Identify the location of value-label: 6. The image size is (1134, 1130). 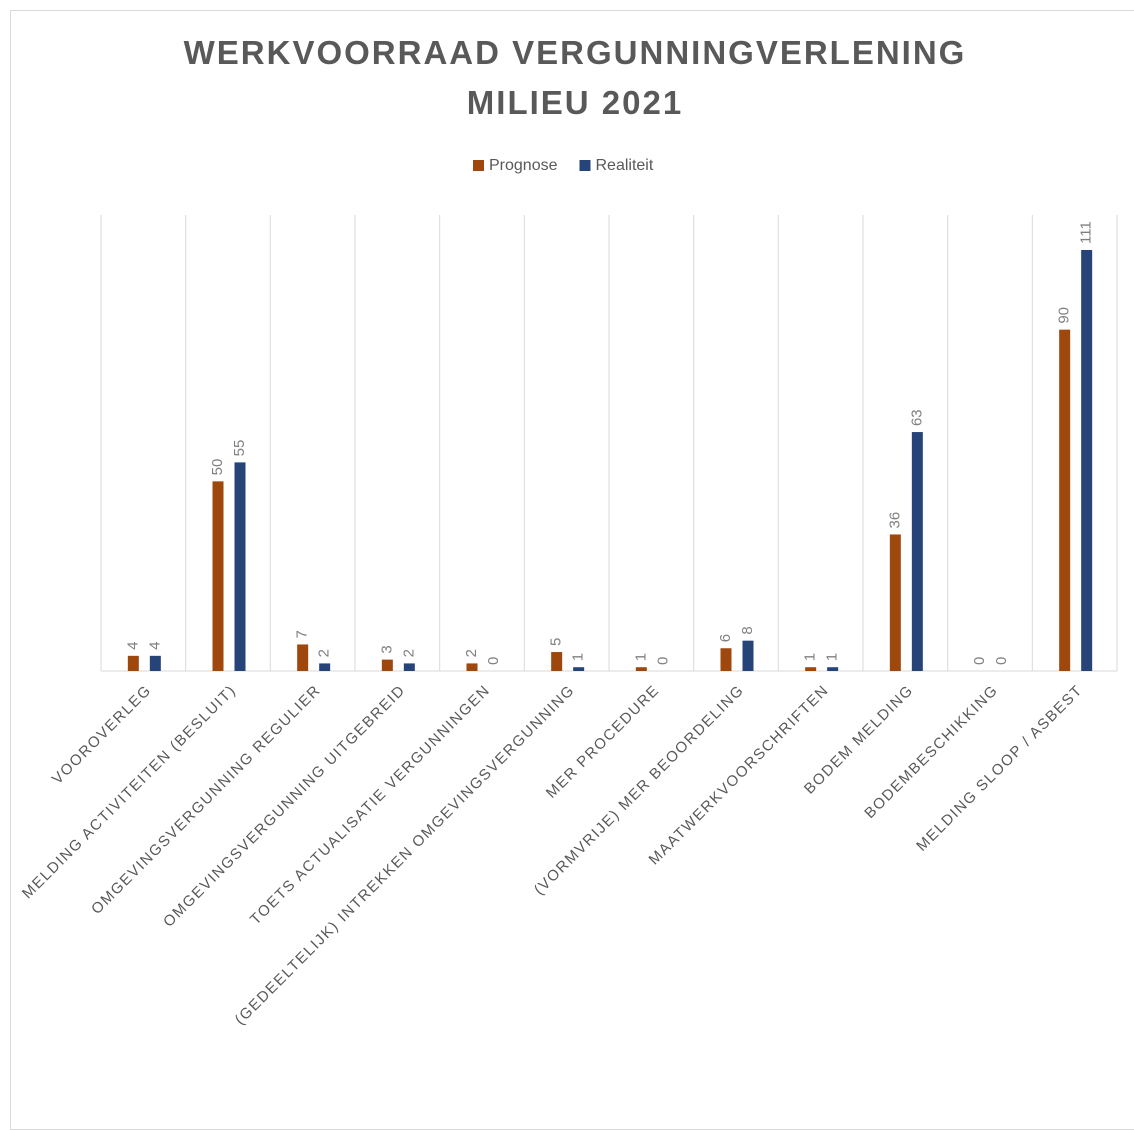
(725, 638).